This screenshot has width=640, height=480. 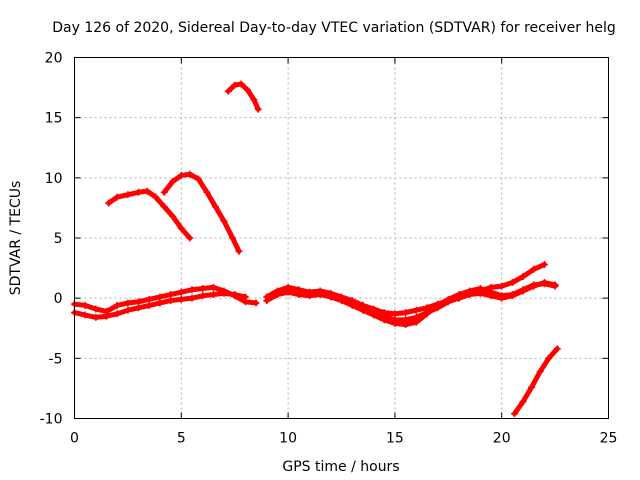 What do you see at coordinates (181, 439) in the screenshot?
I see `x-tick-label: 5` at bounding box center [181, 439].